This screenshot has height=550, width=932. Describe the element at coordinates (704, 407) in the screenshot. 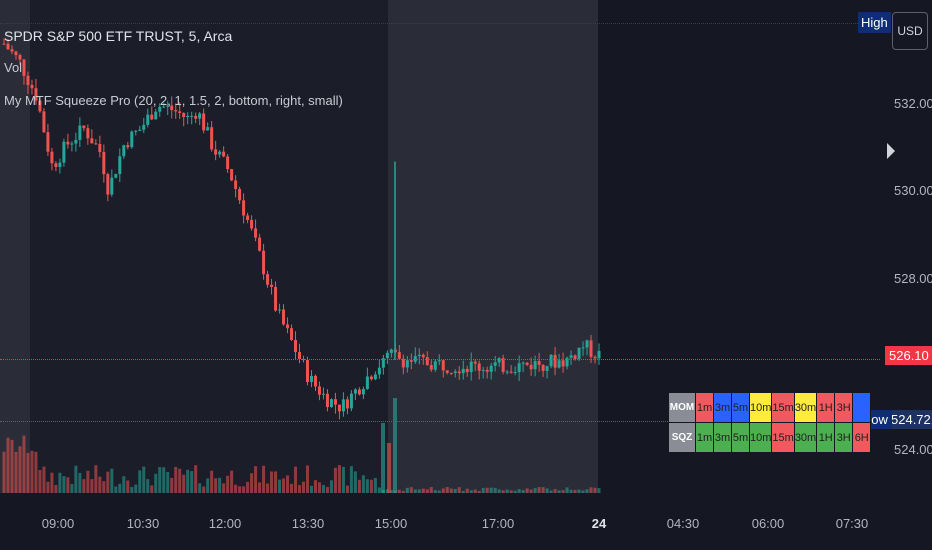

I see `mom-cell: 1m` at that location.